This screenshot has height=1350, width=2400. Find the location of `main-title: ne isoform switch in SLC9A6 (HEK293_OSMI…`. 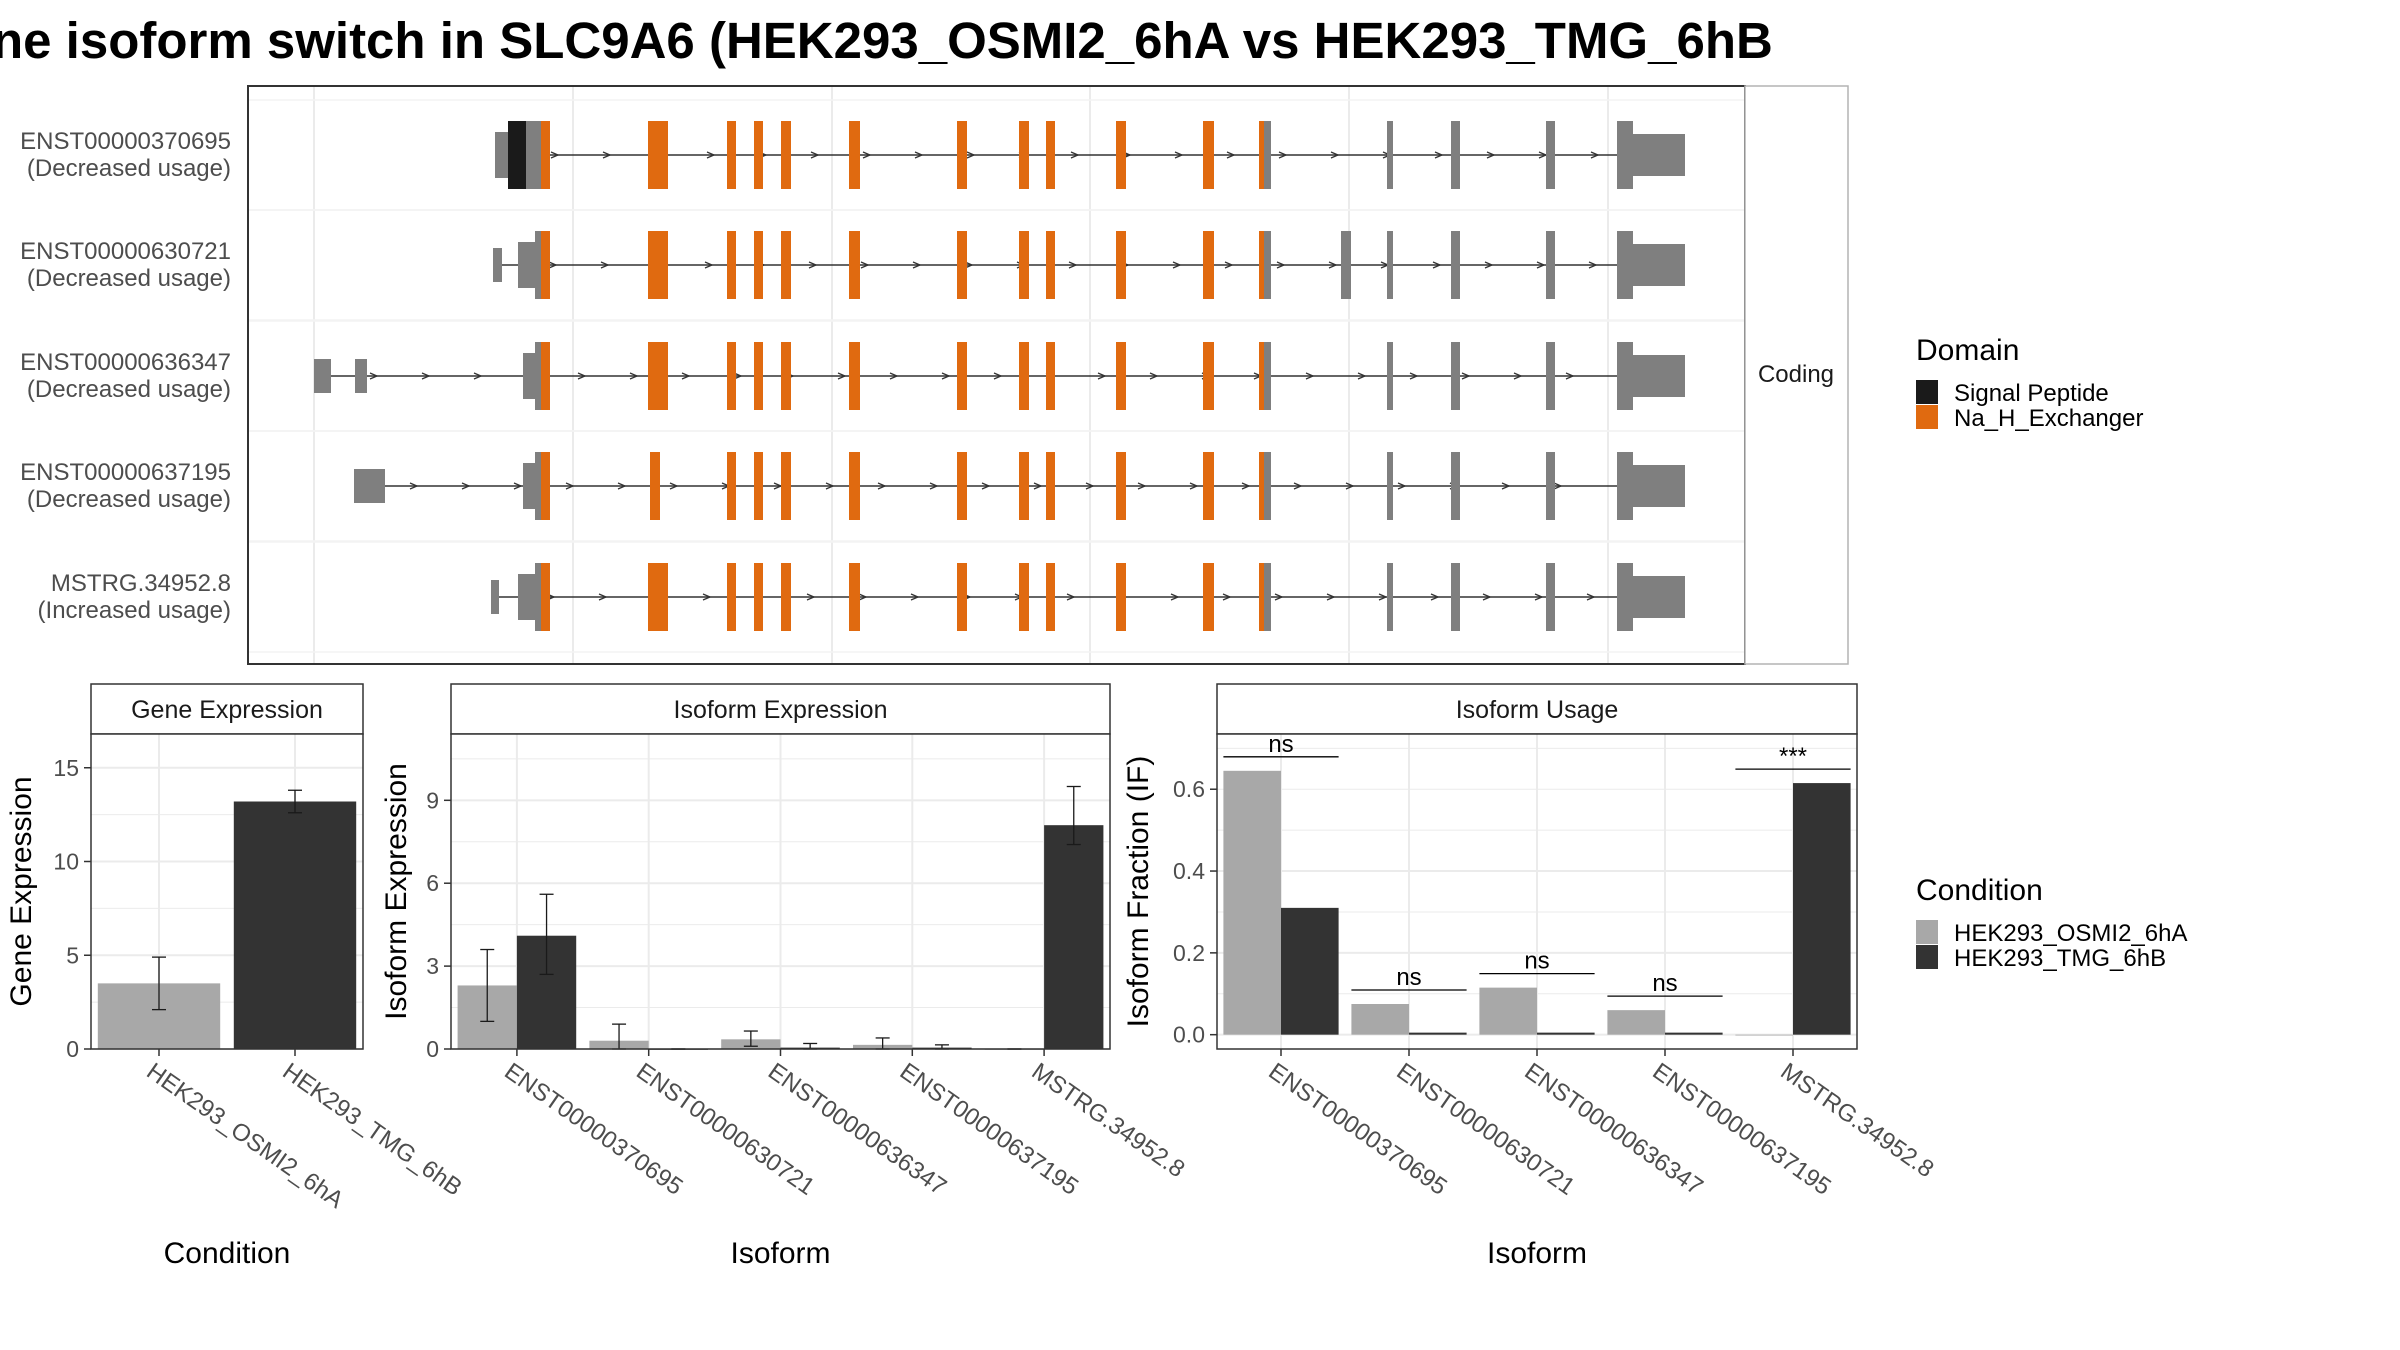

main-title: ne isoform switch in SLC9A6 (HEK293_OSMI… is located at coordinates (886, 40).